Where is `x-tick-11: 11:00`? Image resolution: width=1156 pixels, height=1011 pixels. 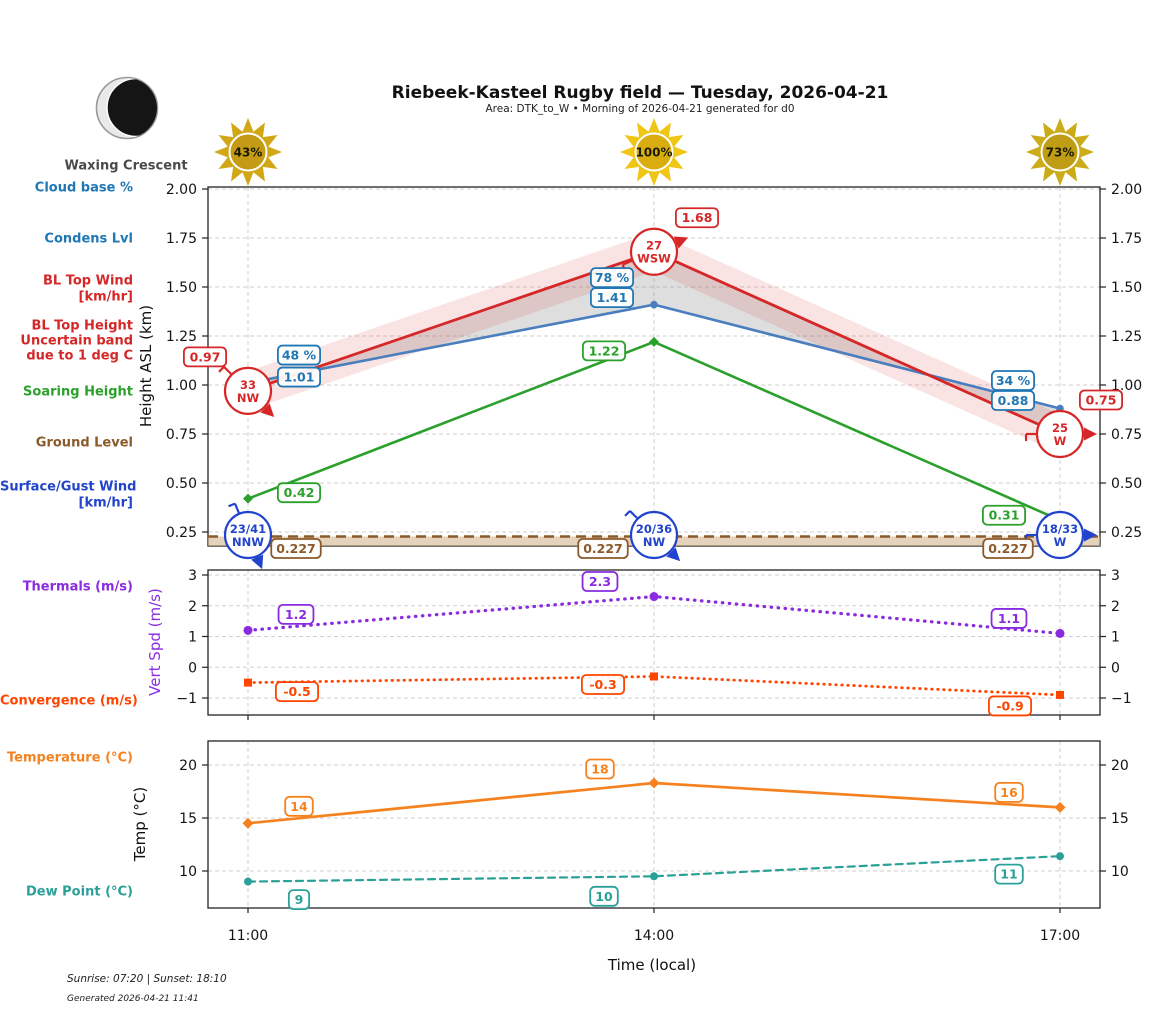 x-tick-11: 11:00 is located at coordinates (248, 936).